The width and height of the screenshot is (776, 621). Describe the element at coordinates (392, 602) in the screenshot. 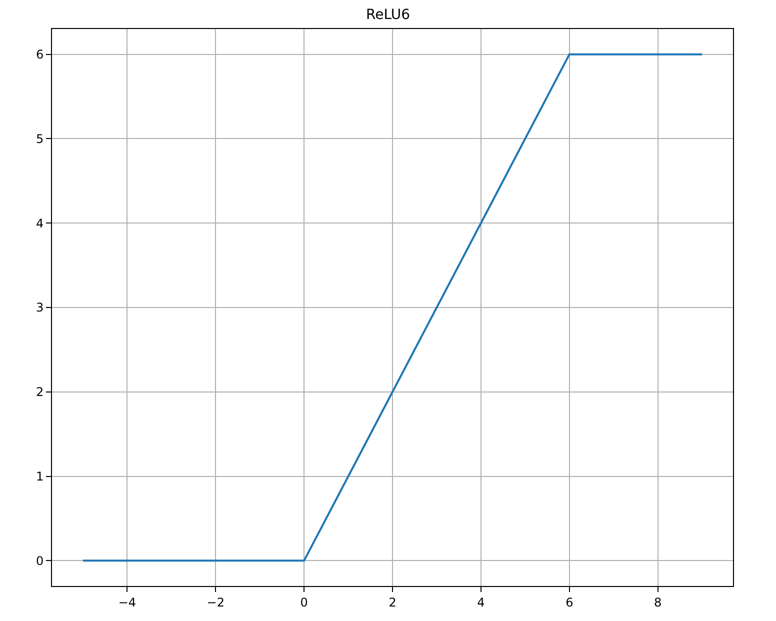

I see `x-tick-label: 2` at that location.